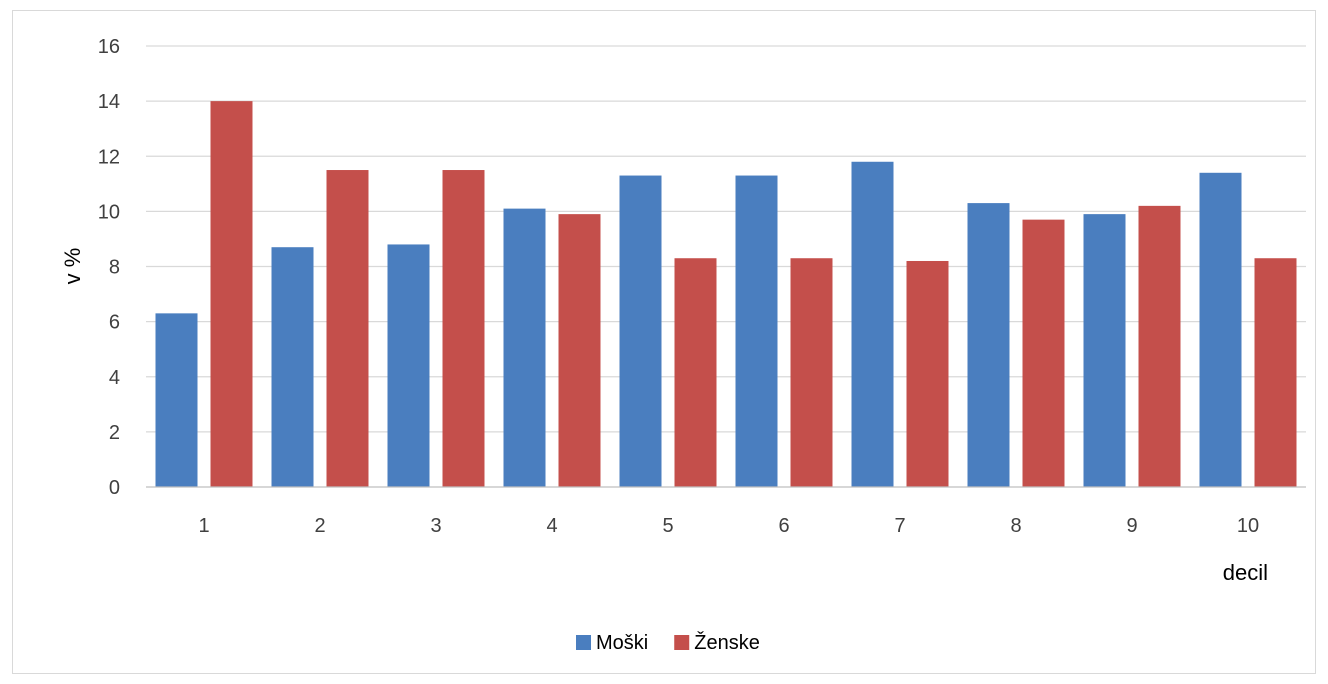  What do you see at coordinates (203, 526) in the screenshot?
I see `x-tick-label: 1` at bounding box center [203, 526].